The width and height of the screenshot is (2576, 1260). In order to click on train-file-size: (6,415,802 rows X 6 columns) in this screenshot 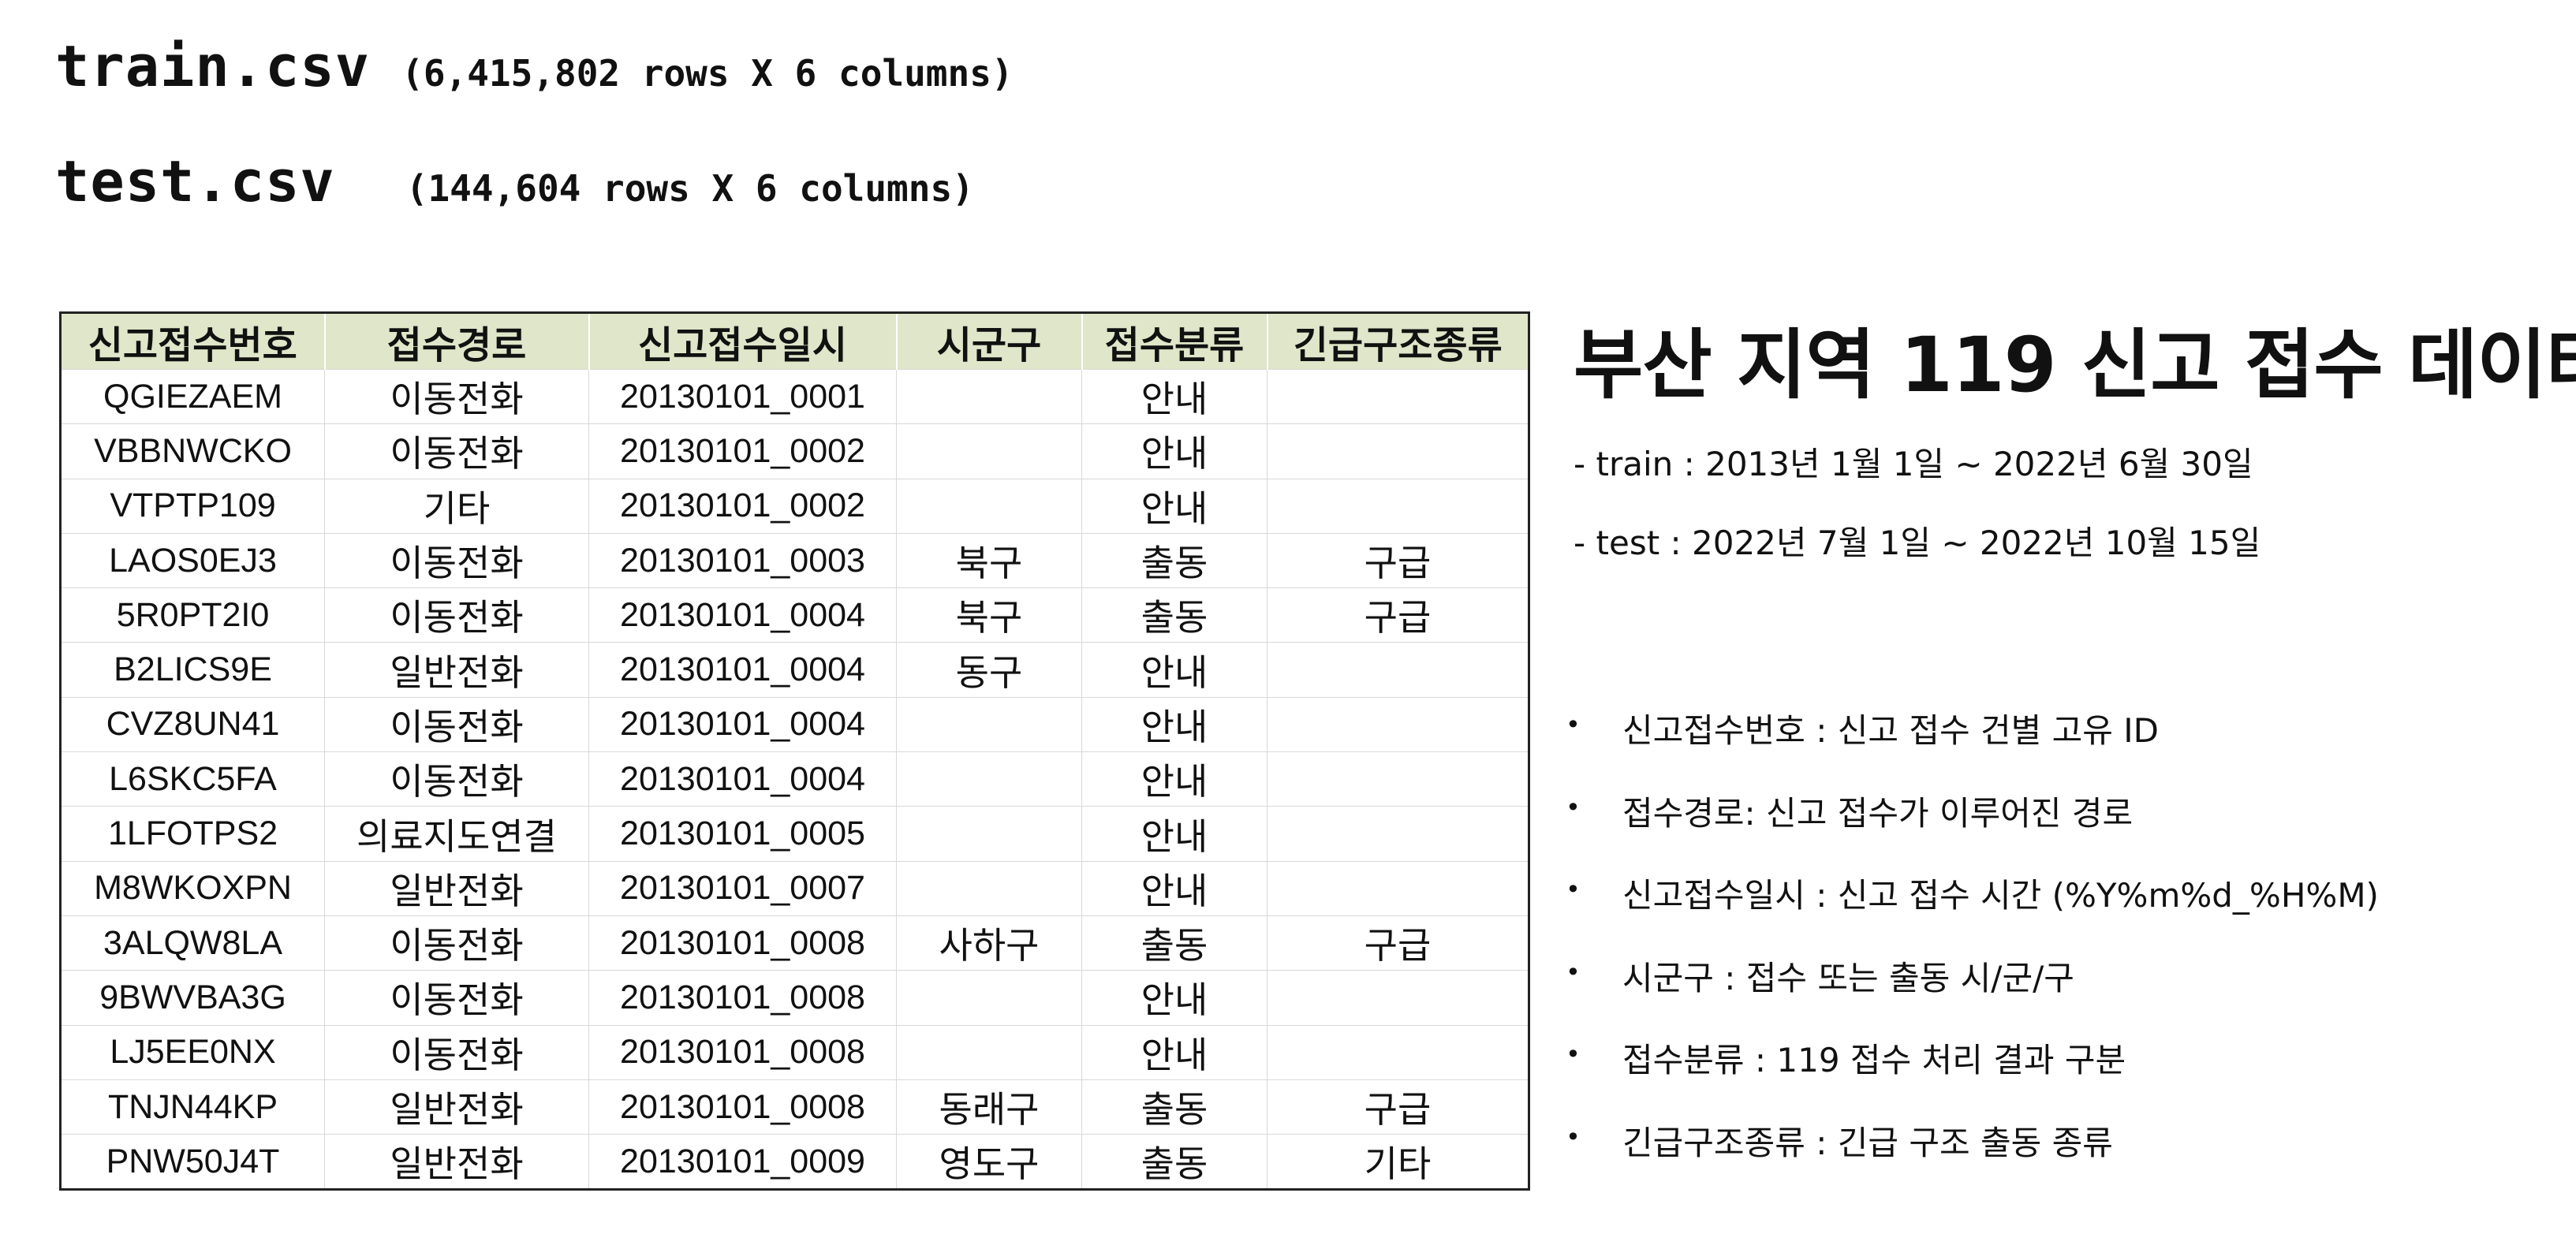, I will do `click(707, 73)`.